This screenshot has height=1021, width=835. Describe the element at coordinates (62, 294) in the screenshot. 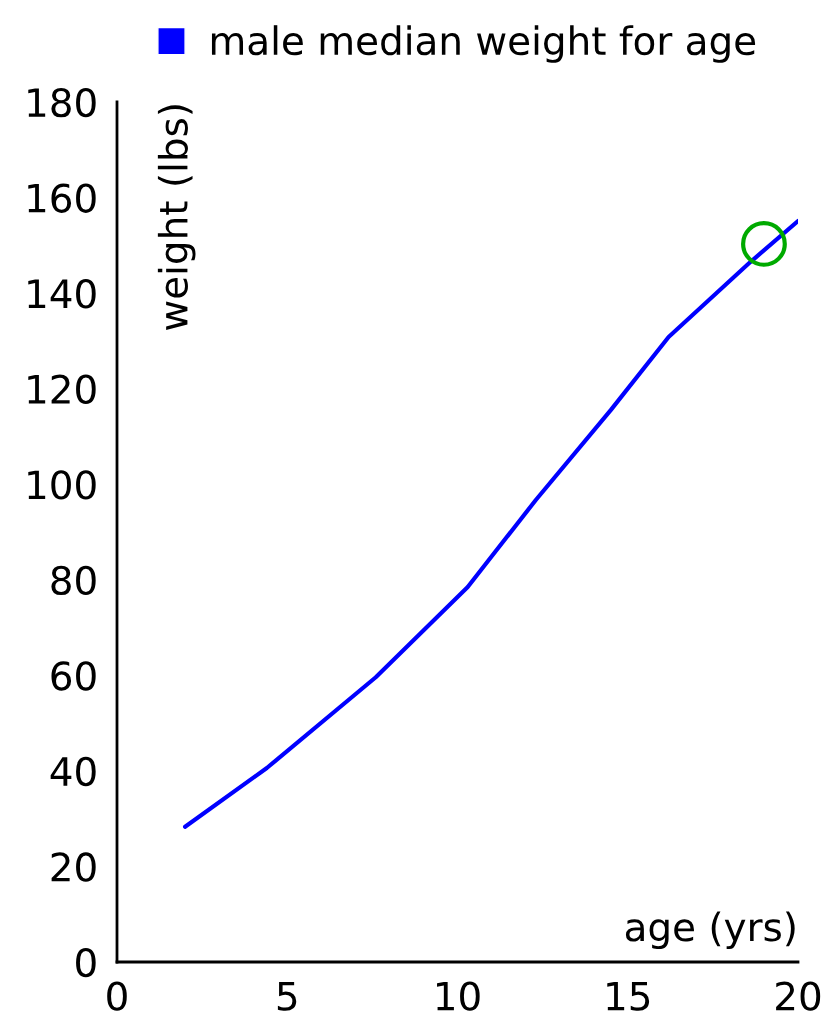

I see `y-tick-label: 140` at that location.